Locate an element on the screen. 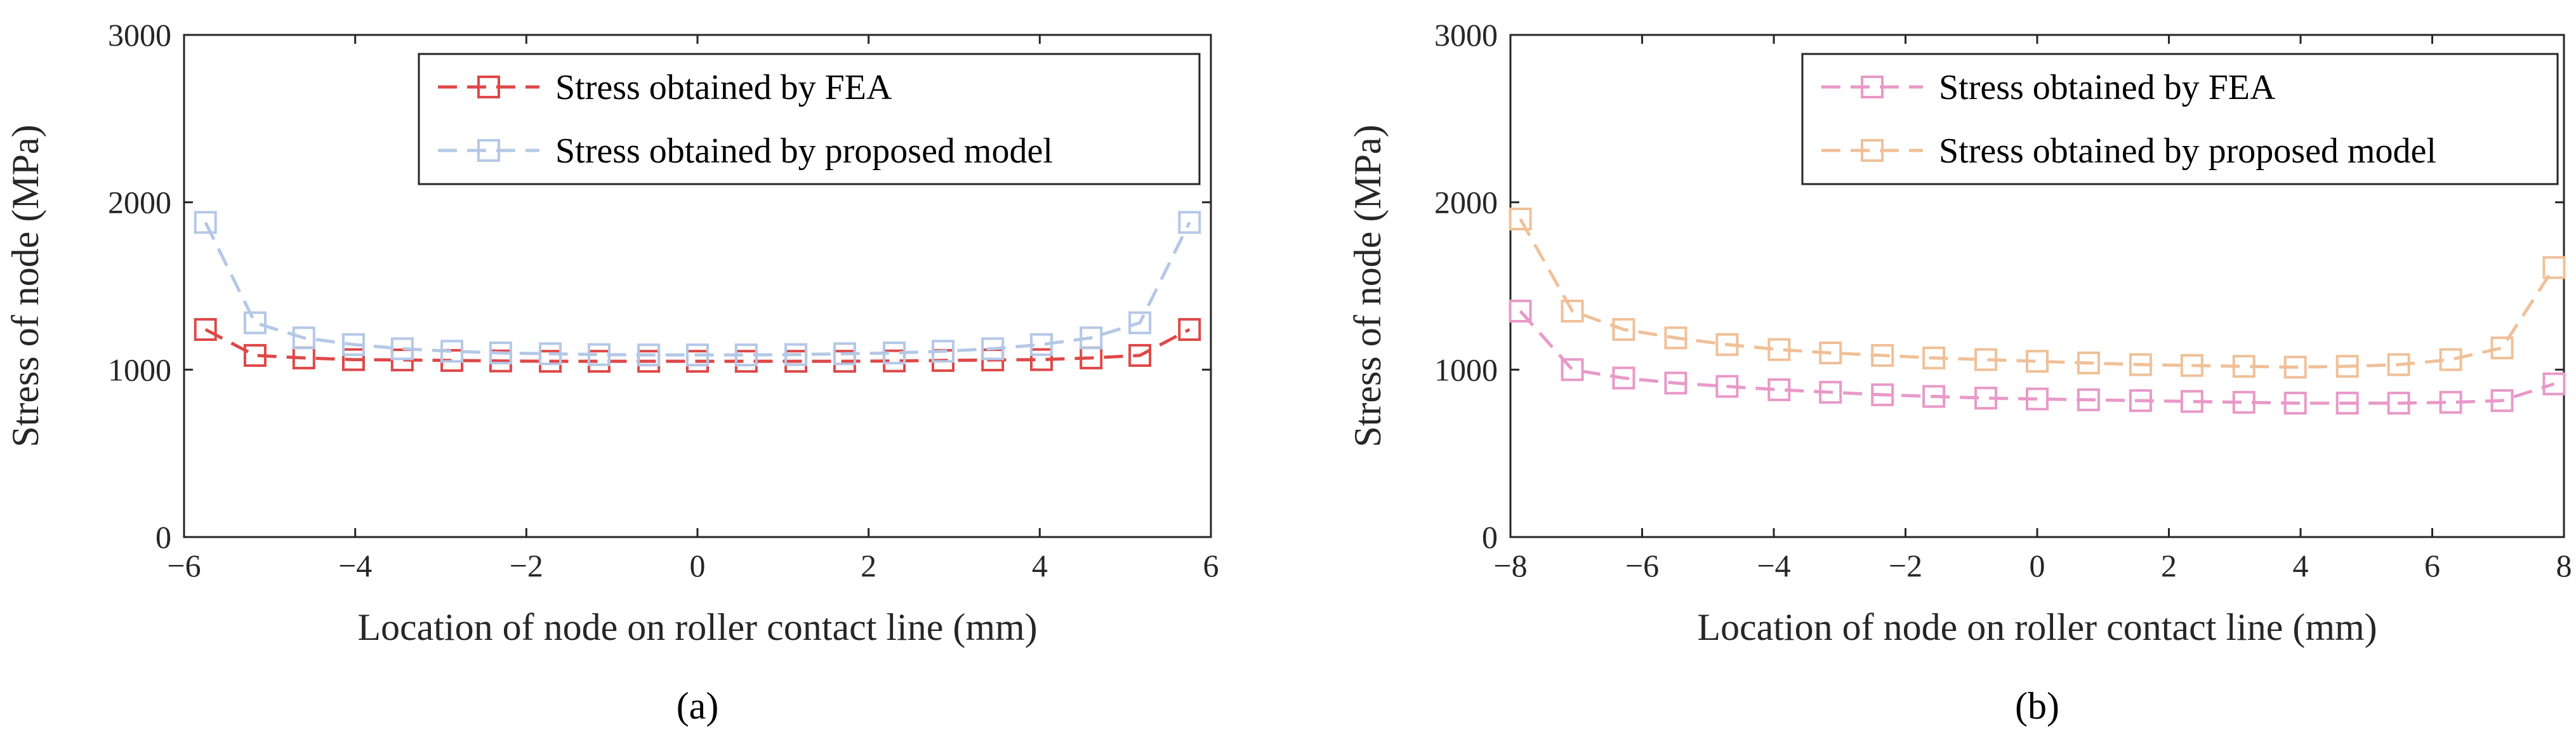 Image resolution: width=2576 pixels, height=737 pixels. x-tick-label: 6 is located at coordinates (2432, 565).